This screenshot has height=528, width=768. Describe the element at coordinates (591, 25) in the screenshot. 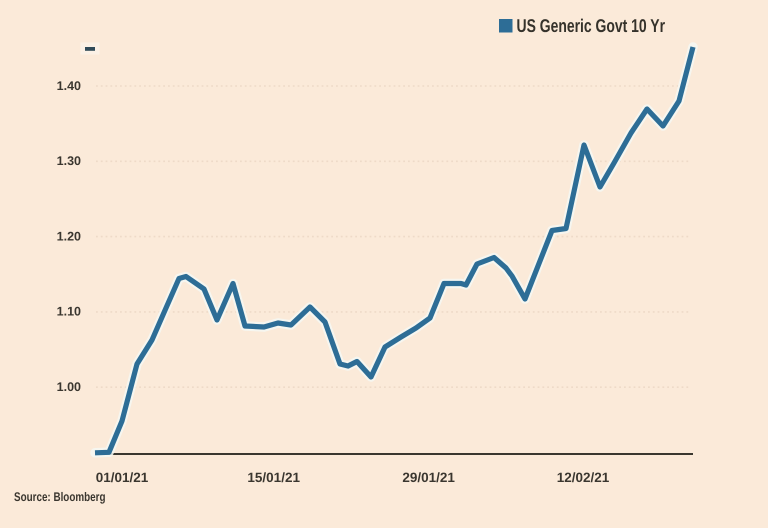

I see `svg-text: US Generic Govt 10 Yr` at that location.